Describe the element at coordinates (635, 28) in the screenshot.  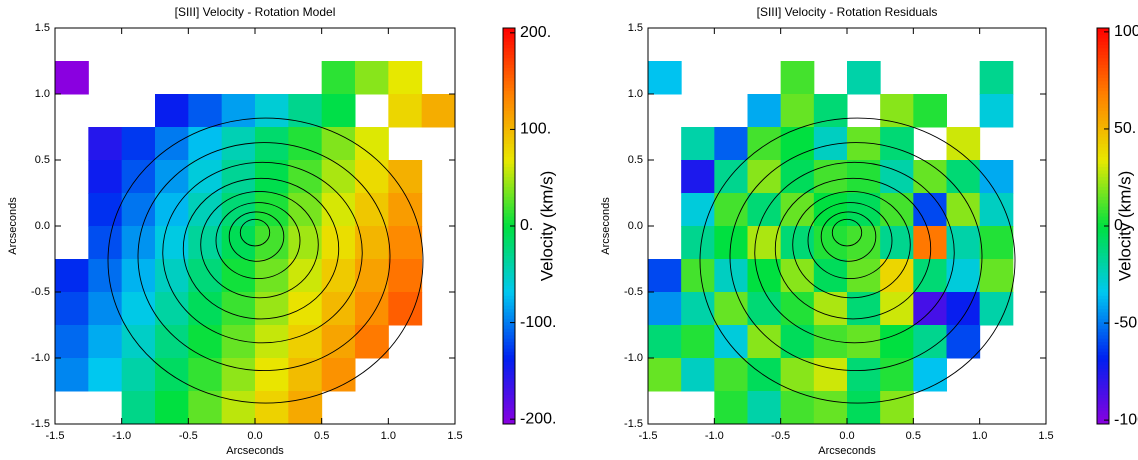
I see `y-tick-label: 1.5` at that location.